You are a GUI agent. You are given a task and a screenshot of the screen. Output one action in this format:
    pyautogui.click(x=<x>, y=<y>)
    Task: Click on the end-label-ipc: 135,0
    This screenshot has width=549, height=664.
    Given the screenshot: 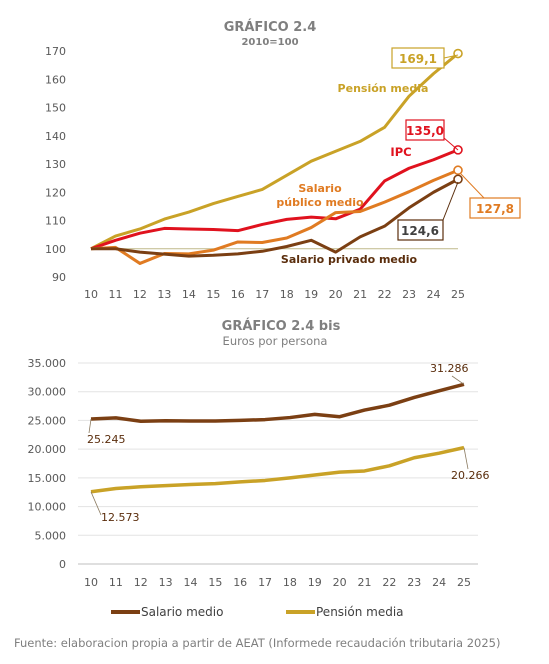 What is the action you would take?
    pyautogui.click(x=425, y=131)
    